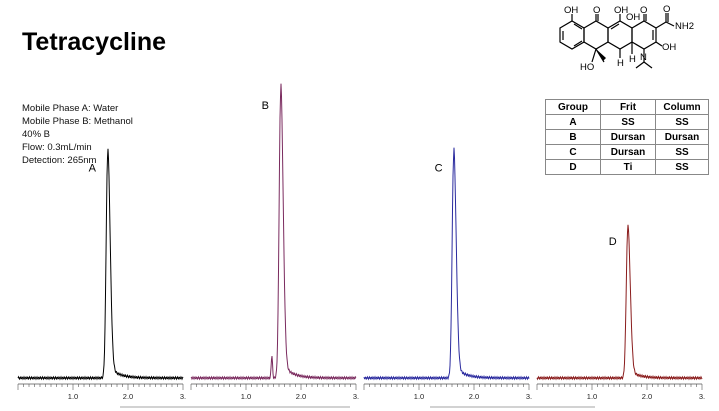 This screenshot has width=719, height=411. What do you see at coordinates (682, 107) in the screenshot?
I see `table-header: Column` at bounding box center [682, 107].